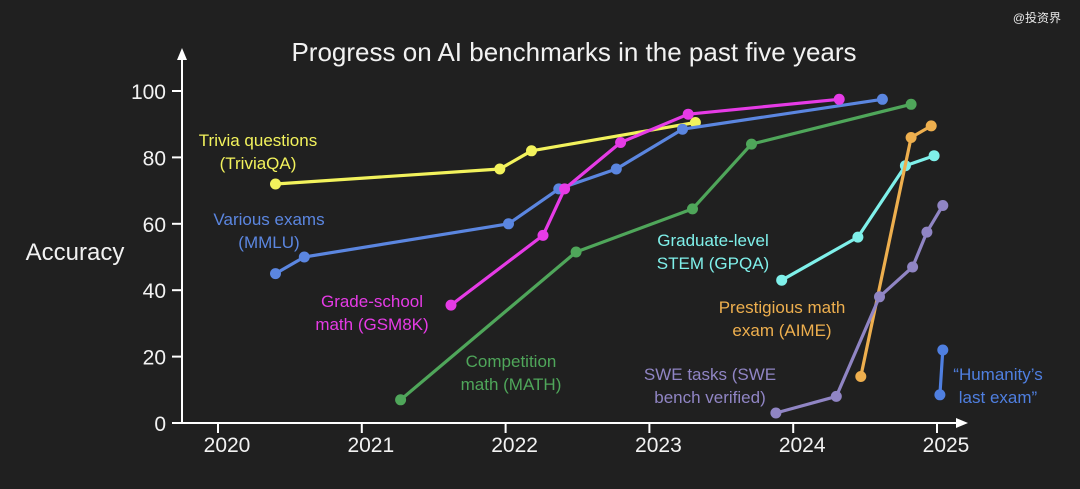 The width and height of the screenshot is (1080, 489). What do you see at coordinates (154, 358) in the screenshot?
I see `y-tick-label: 20` at bounding box center [154, 358].